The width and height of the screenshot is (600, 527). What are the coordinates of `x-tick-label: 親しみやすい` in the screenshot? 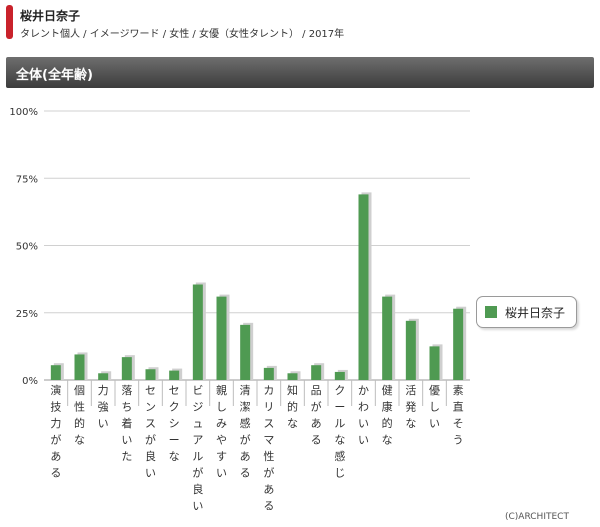 It's located at (221, 432).